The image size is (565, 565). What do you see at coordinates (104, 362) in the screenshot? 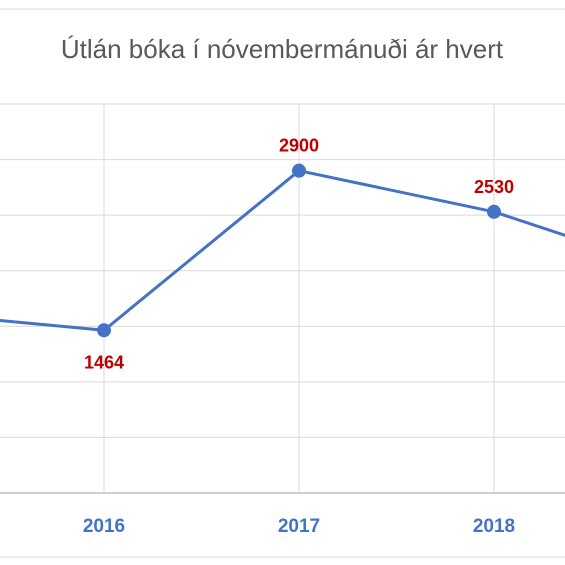
I see `data-label: 1464` at bounding box center [104, 362].